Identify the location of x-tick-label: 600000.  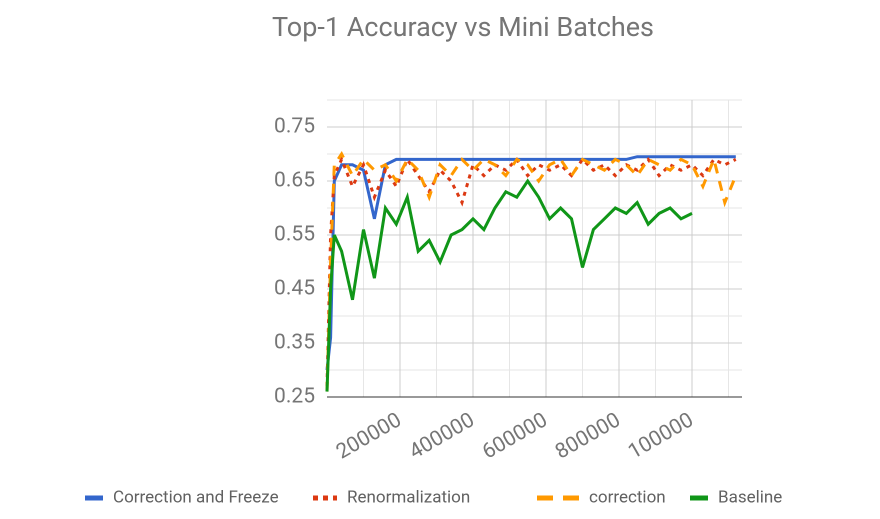
(514, 436).